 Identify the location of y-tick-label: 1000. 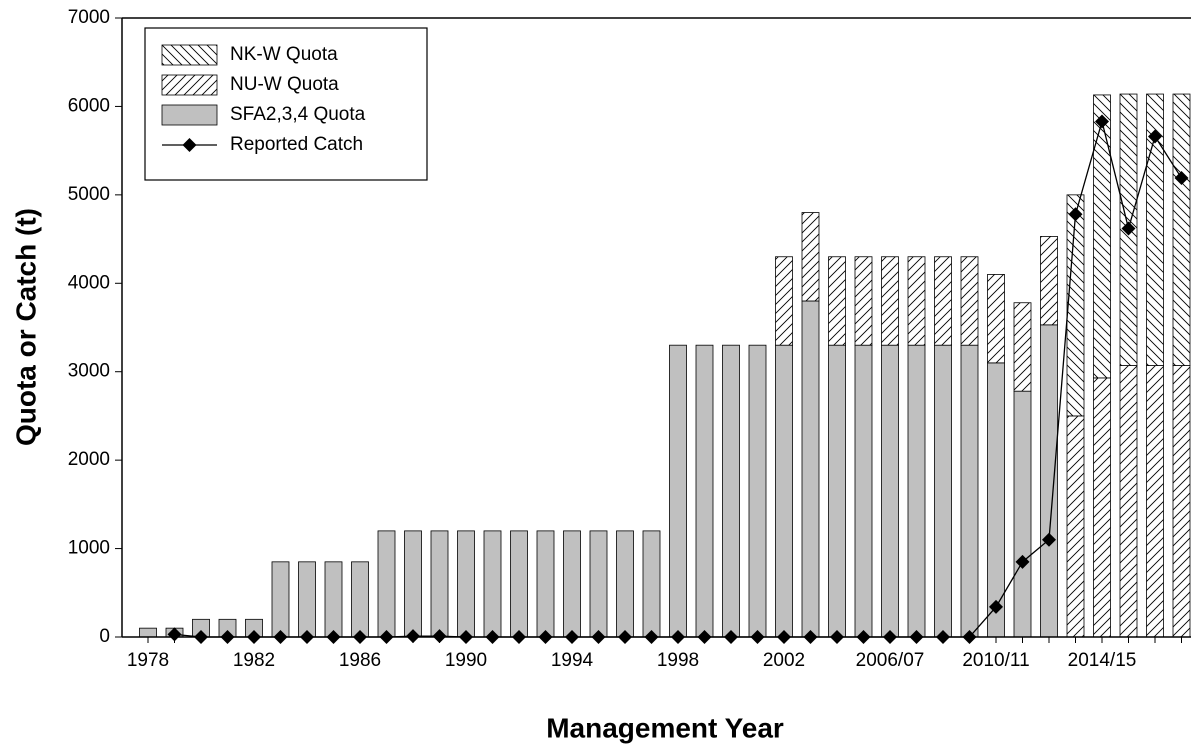
(89, 548).